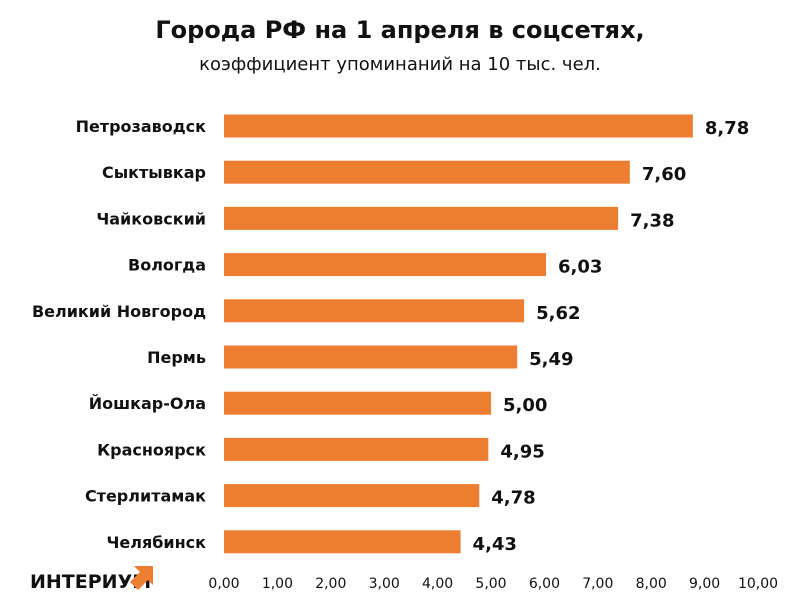  Describe the element at coordinates (580, 267) in the screenshot. I see `value-label: 6,03` at that location.